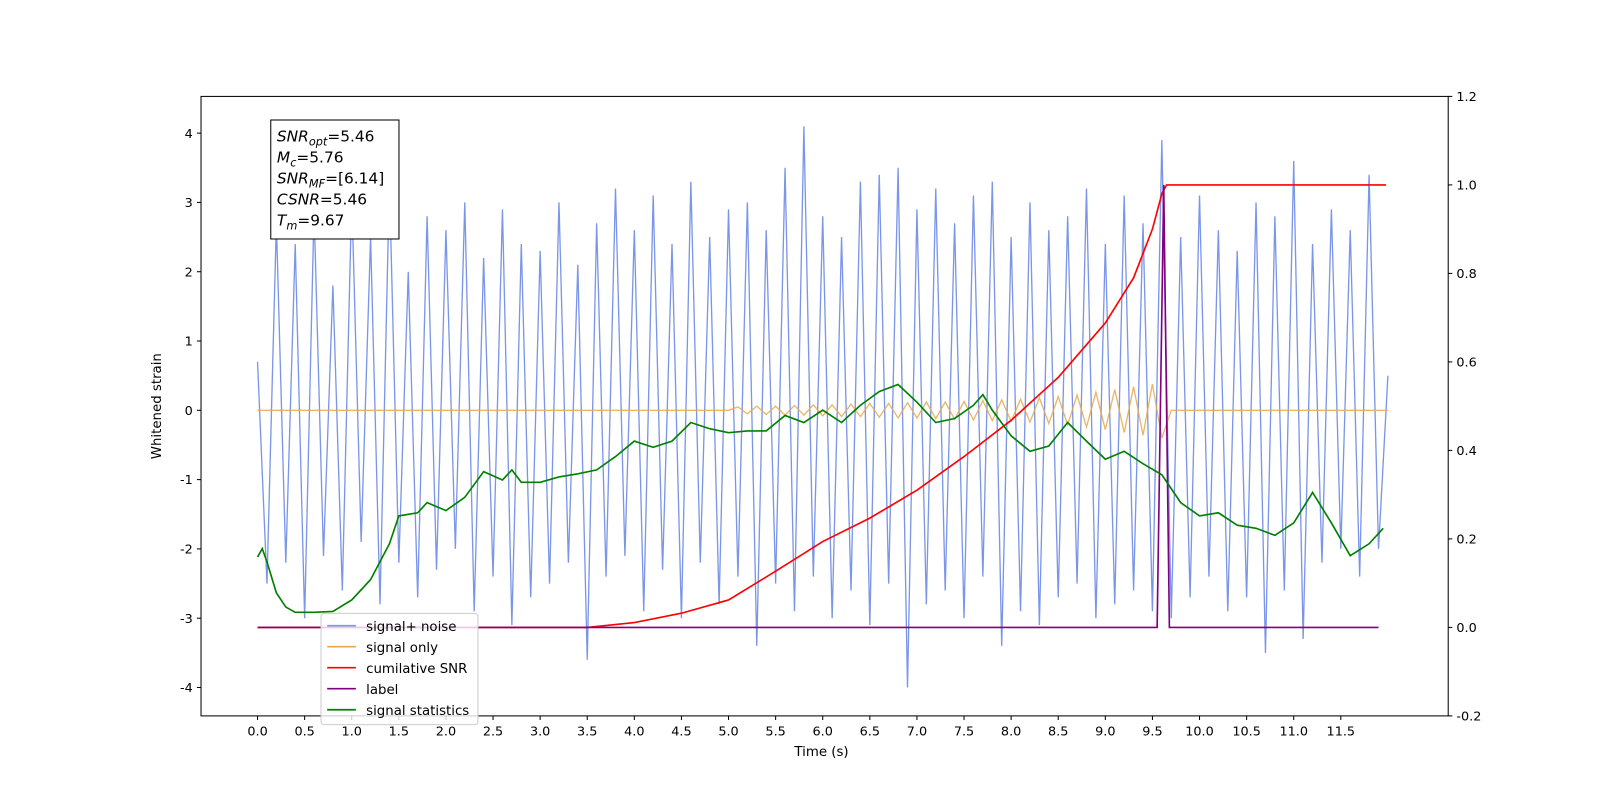 The height and width of the screenshot is (804, 1600). I want to click on x-tick-label: 5.5, so click(775, 731).